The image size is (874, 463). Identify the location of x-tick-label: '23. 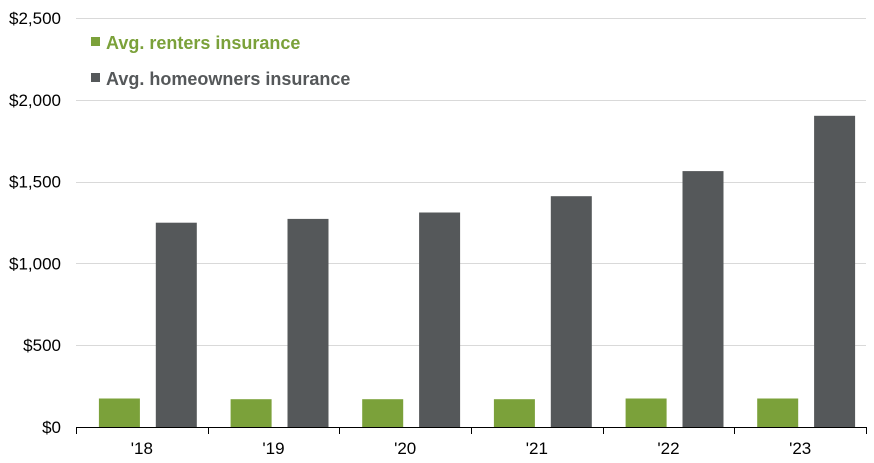
(800, 448).